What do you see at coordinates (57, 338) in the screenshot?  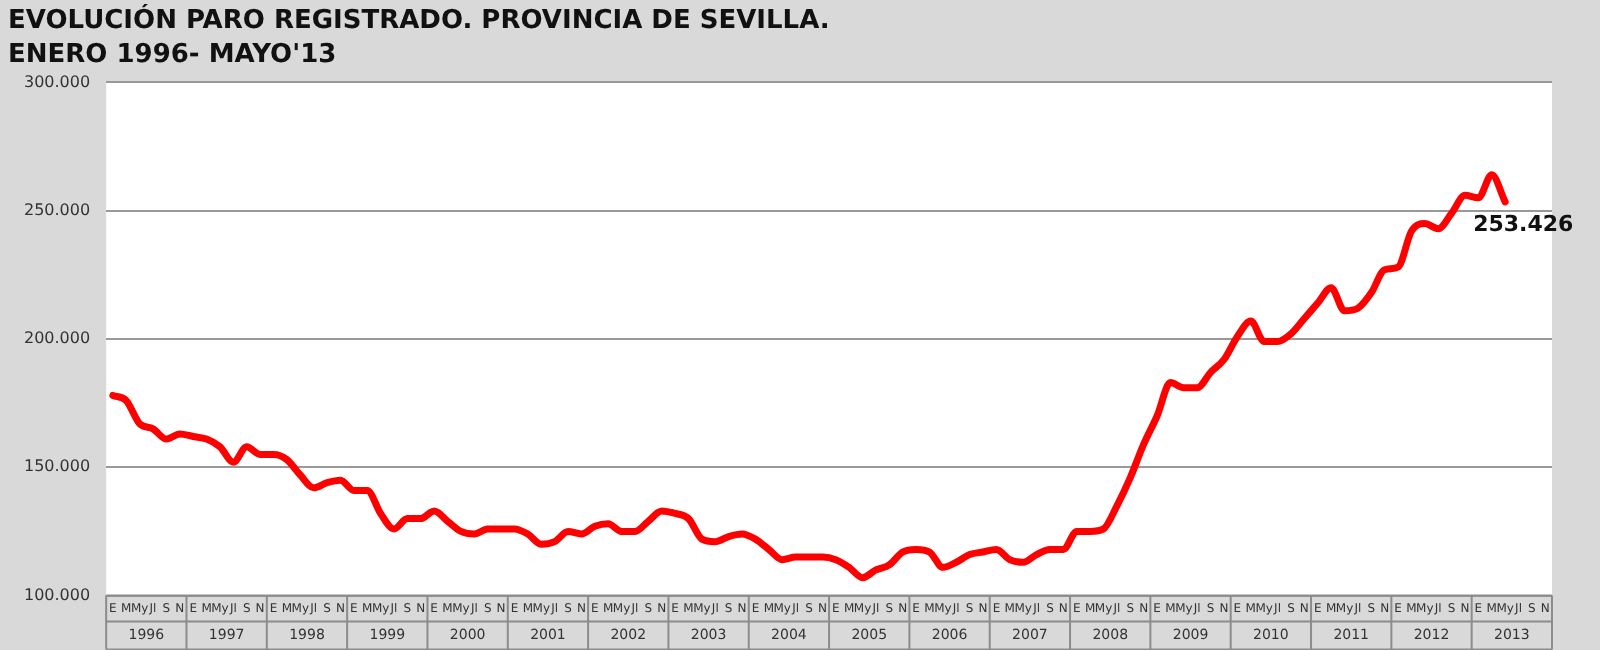 I see `y-tick-label: 200.000` at bounding box center [57, 338].